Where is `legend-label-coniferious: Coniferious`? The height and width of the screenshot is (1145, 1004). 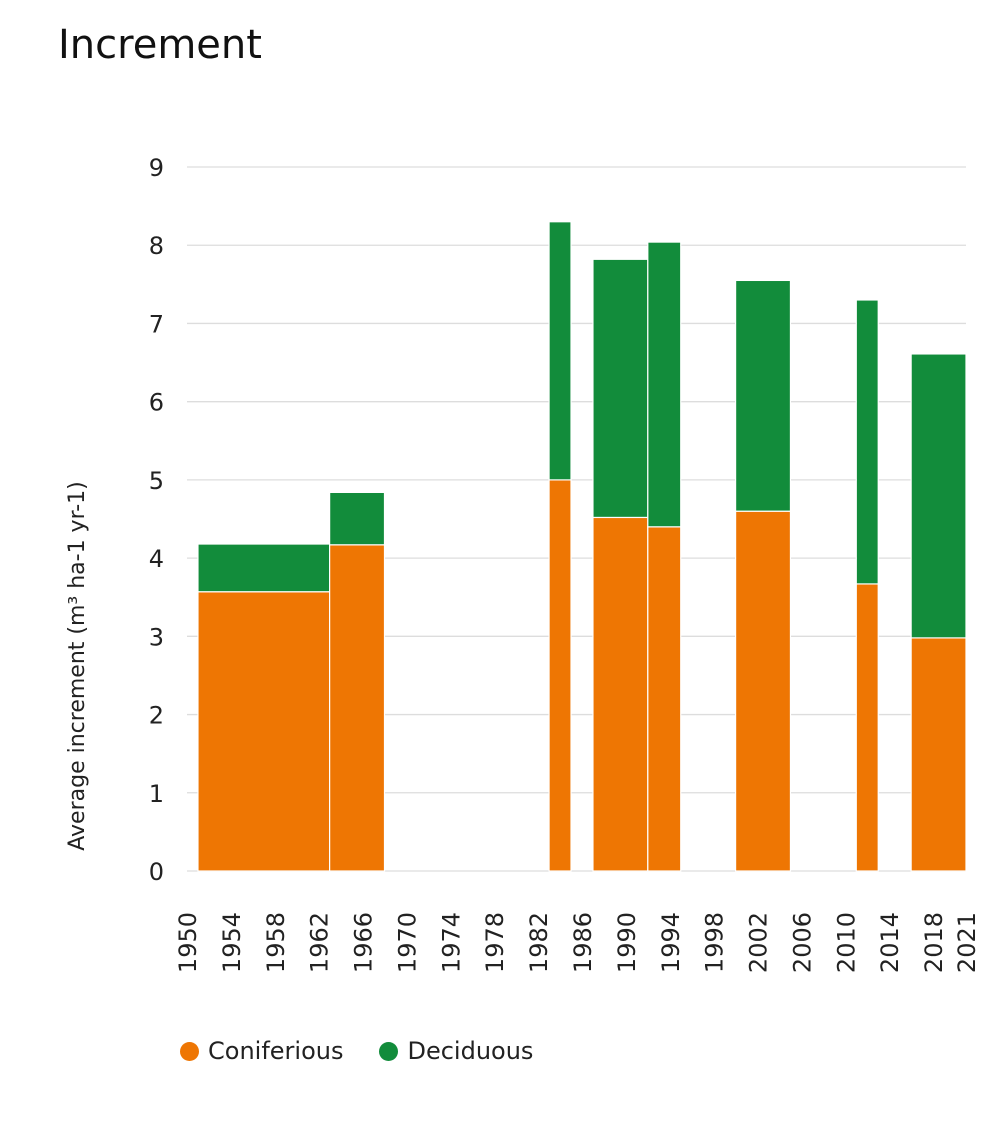
legend-label-coniferious: Coniferious is located at coordinates (276, 1051).